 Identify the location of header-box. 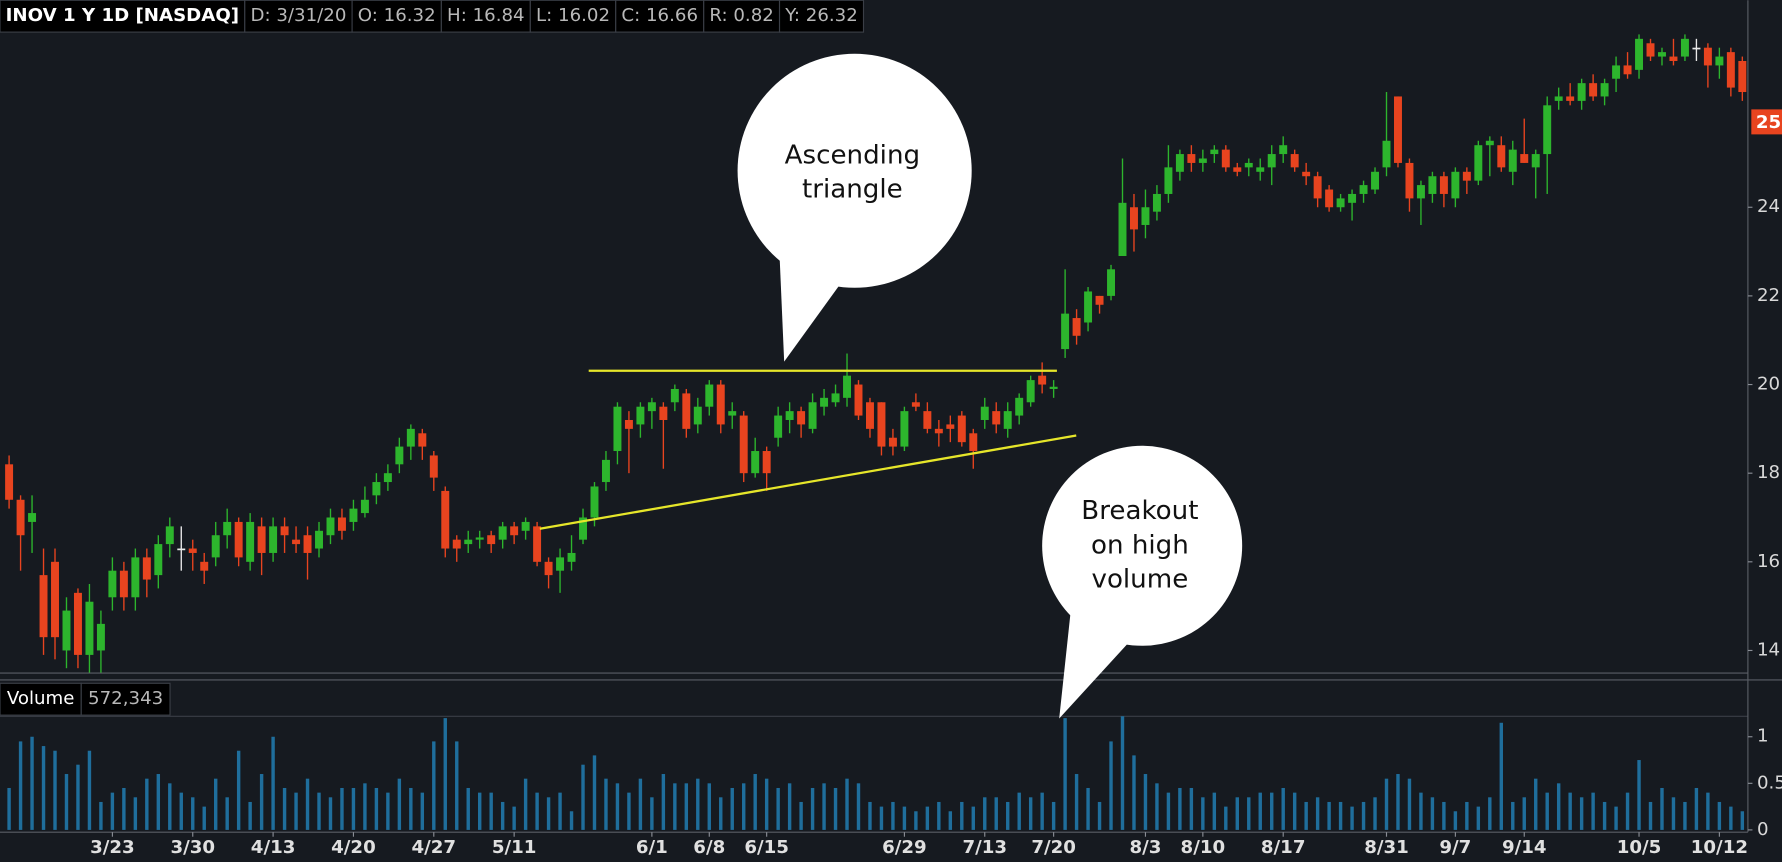
(123, 16).